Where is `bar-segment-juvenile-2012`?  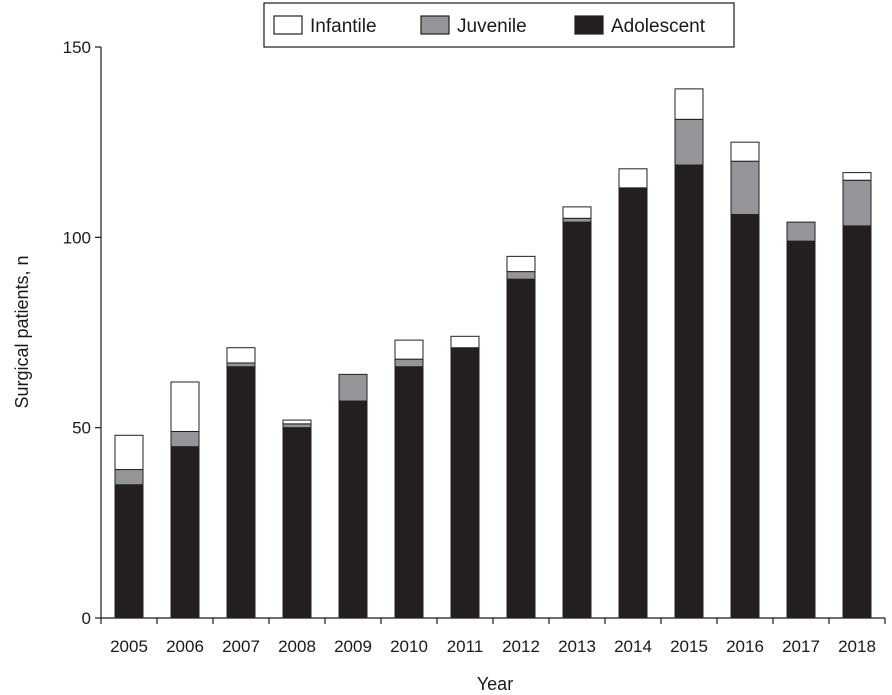 bar-segment-juvenile-2012 is located at coordinates (521, 275).